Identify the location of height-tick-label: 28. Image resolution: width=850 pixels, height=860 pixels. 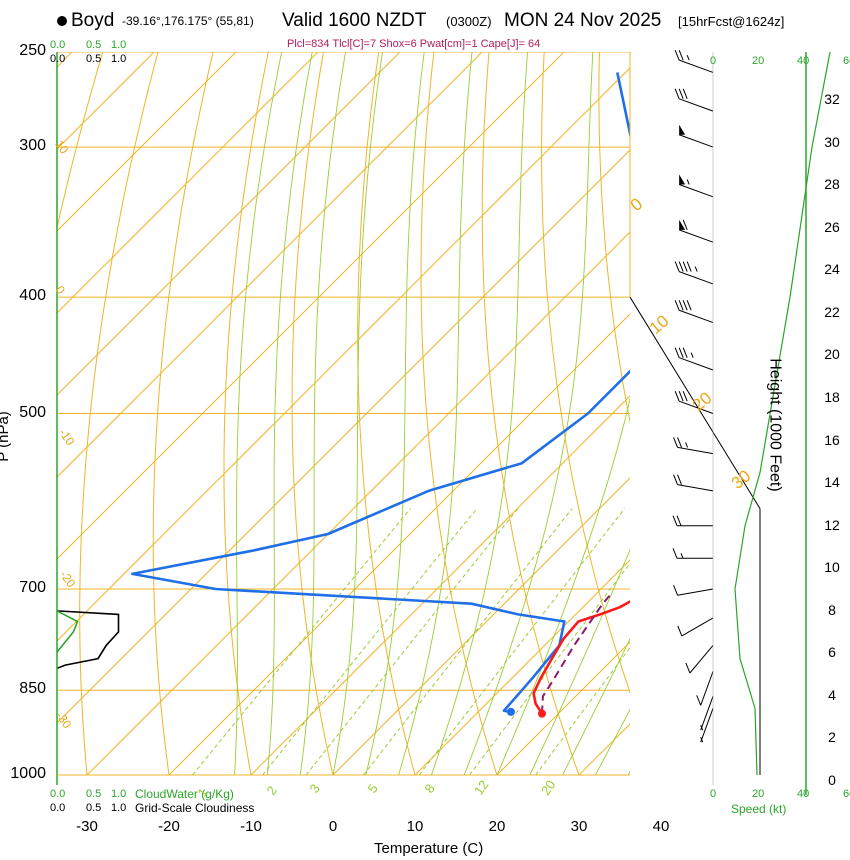
(832, 184).